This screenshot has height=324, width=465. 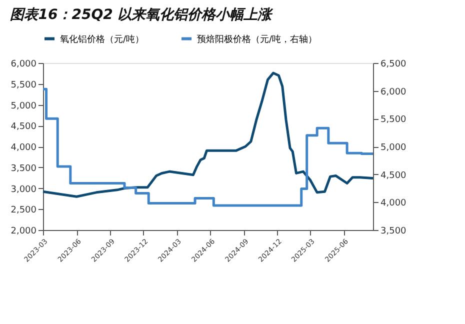 I want to click on y2-tick-label: 4,000, so click(x=393, y=203).